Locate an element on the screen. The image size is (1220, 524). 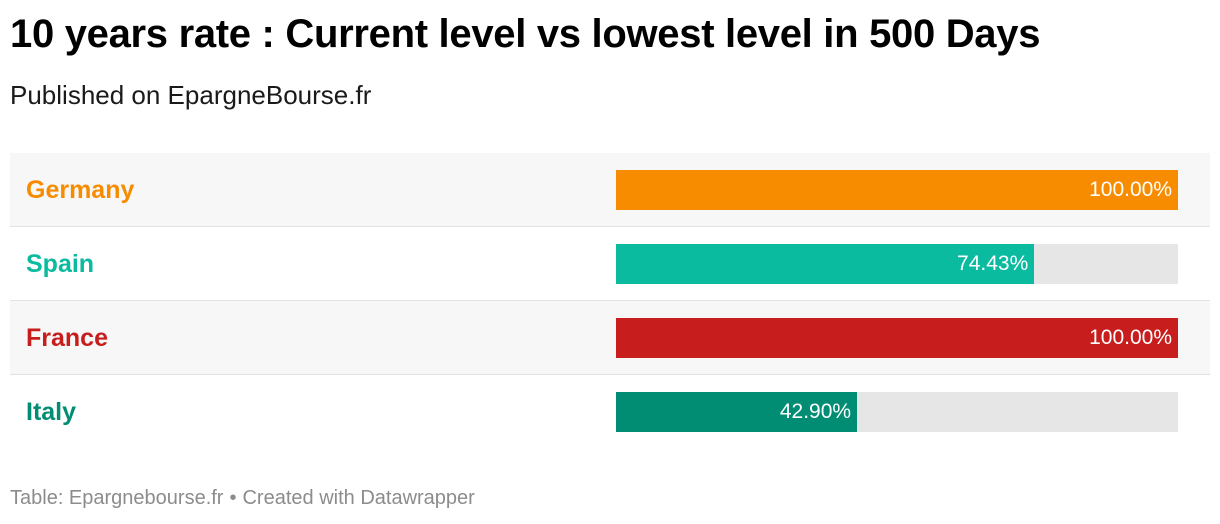
bar-value-label: 42.90% is located at coordinates (815, 411).